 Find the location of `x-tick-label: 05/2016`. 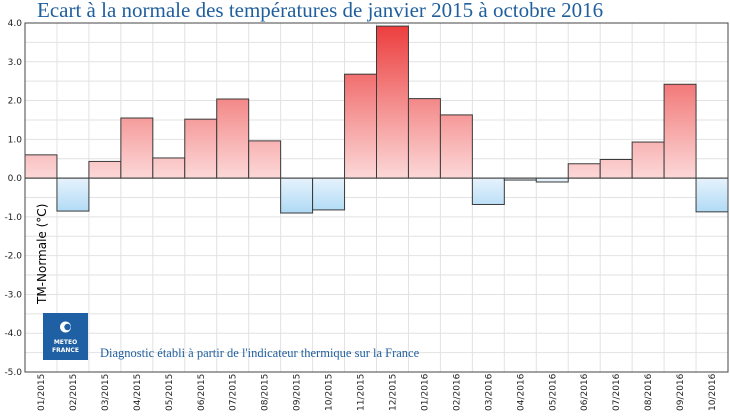

x-tick-label: 05/2016 is located at coordinates (553, 392).